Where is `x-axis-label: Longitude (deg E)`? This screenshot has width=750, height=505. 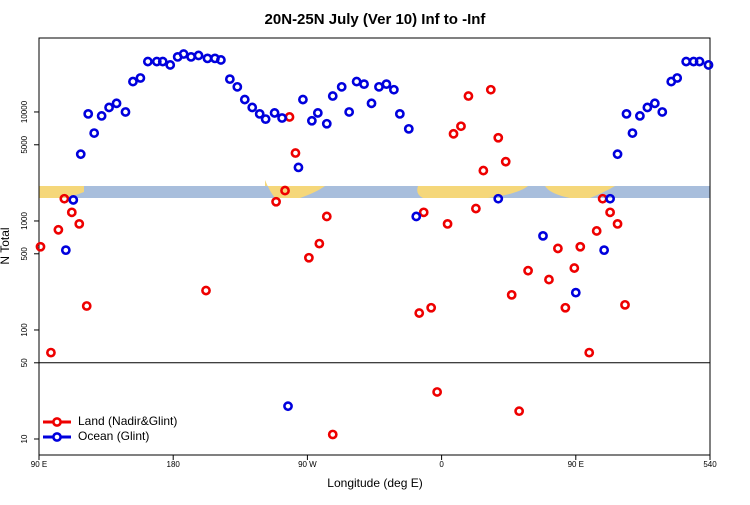
x-axis-label: Longitude (deg E) is located at coordinates (374, 483).